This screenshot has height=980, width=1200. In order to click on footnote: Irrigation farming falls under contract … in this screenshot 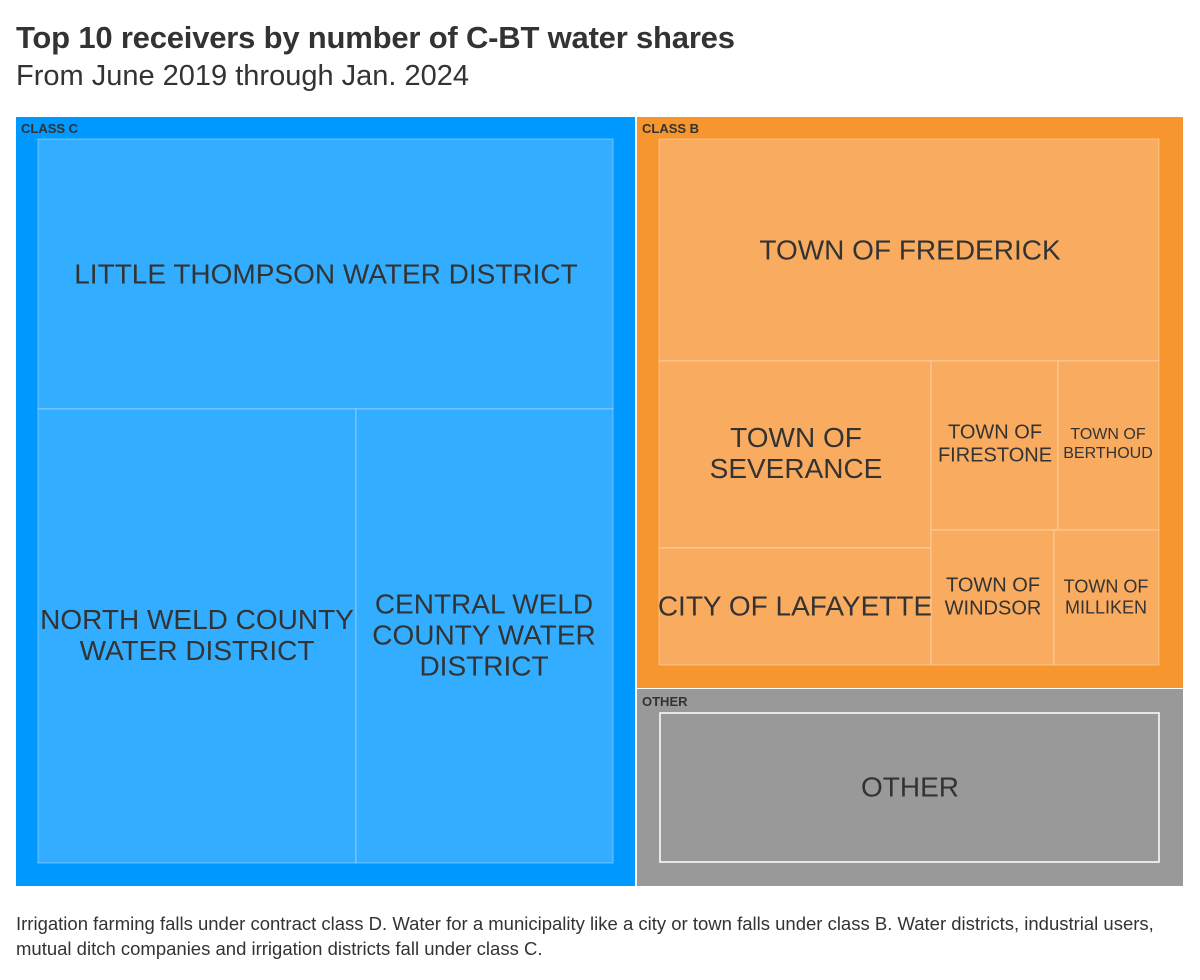, I will do `click(585, 936)`.